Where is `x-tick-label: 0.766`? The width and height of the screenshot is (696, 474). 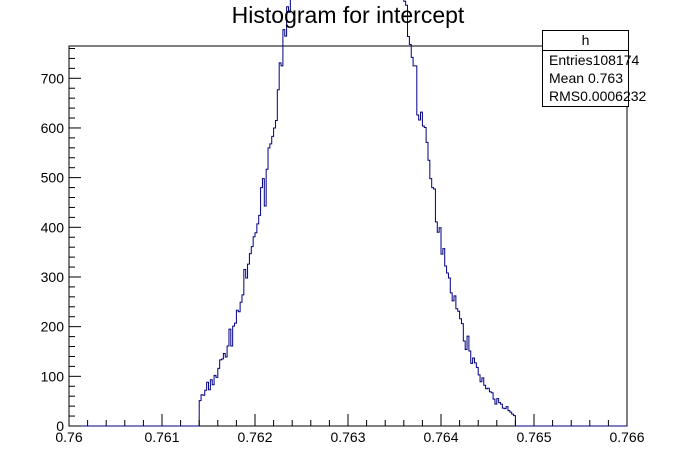
x-tick-label: 0.766 is located at coordinates (626, 437).